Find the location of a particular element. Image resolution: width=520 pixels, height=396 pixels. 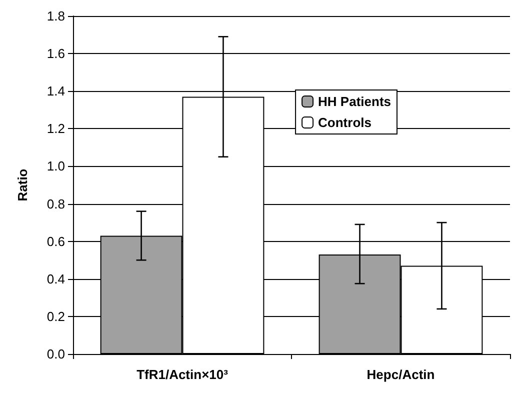

y-tick-label: 1.6 is located at coordinates (55, 54).